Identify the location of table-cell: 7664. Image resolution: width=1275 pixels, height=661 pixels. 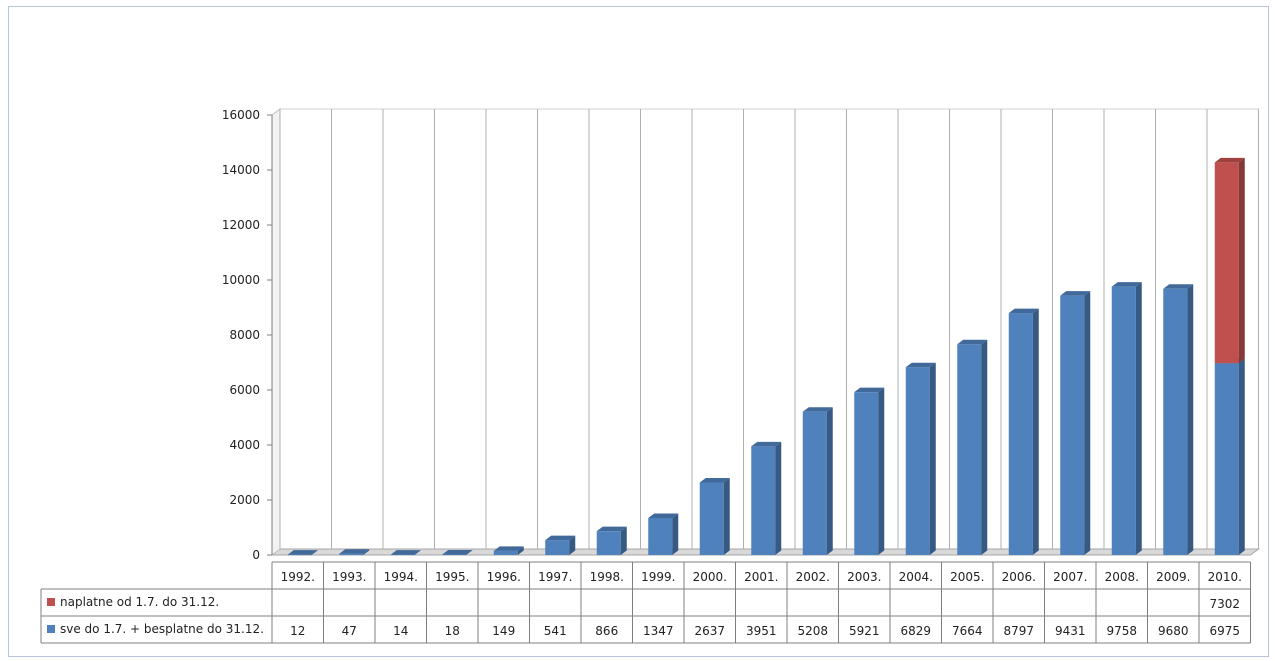
(967, 631).